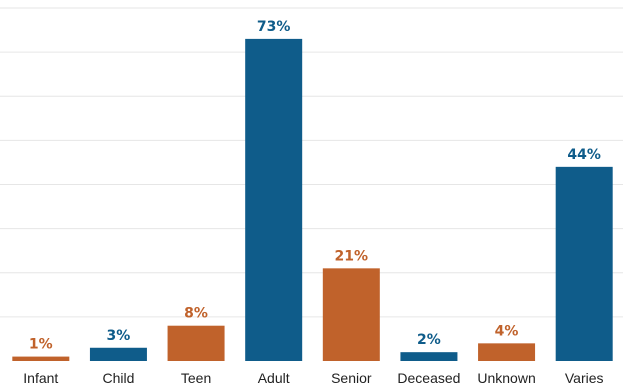 The height and width of the screenshot is (390, 623). Describe the element at coordinates (351, 378) in the screenshot. I see `category-label-senior: Senior` at that location.